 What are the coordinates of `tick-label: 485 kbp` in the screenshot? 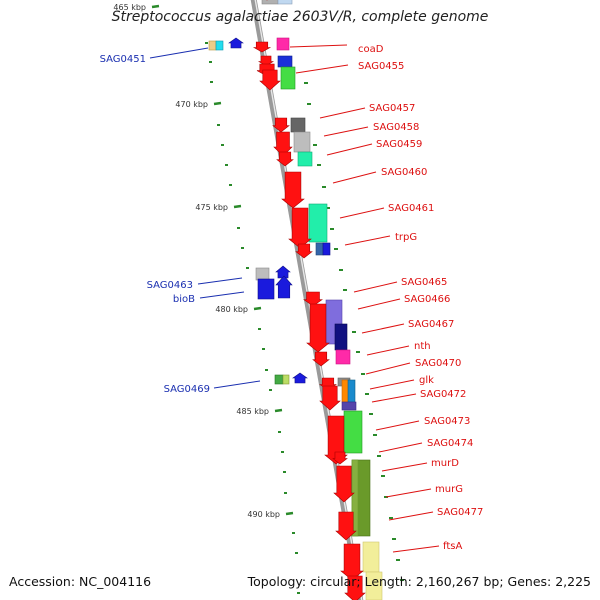 It's located at (252, 411).